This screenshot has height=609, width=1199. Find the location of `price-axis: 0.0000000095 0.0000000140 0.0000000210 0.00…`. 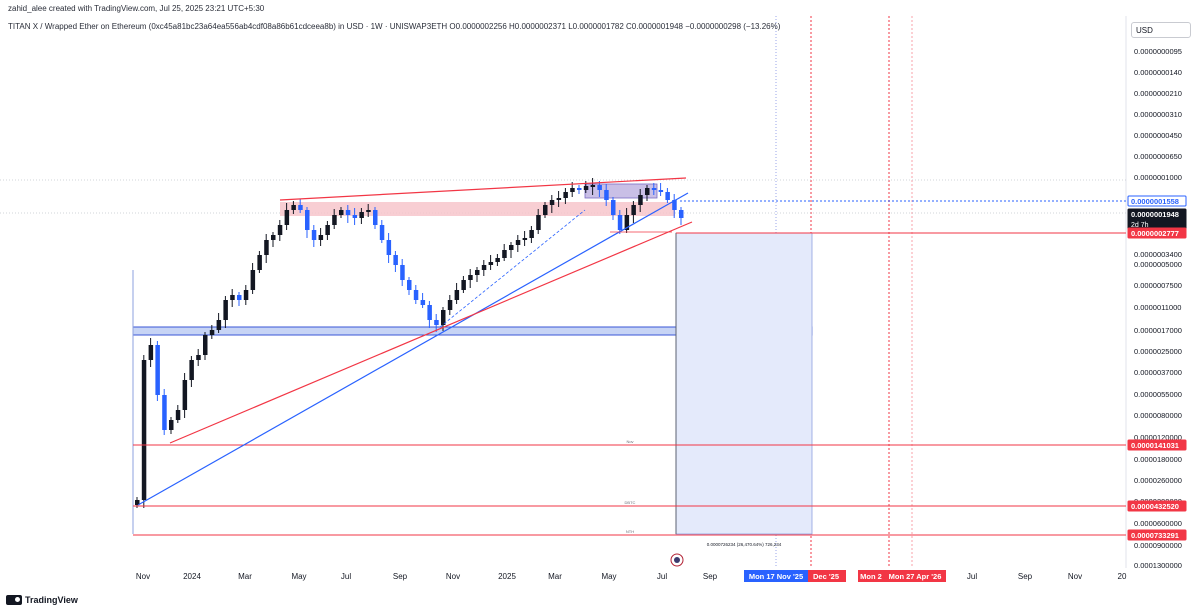

price-axis: 0.0000000095 0.0000000140 0.0000000210 0.00… is located at coordinates (1157, 308).